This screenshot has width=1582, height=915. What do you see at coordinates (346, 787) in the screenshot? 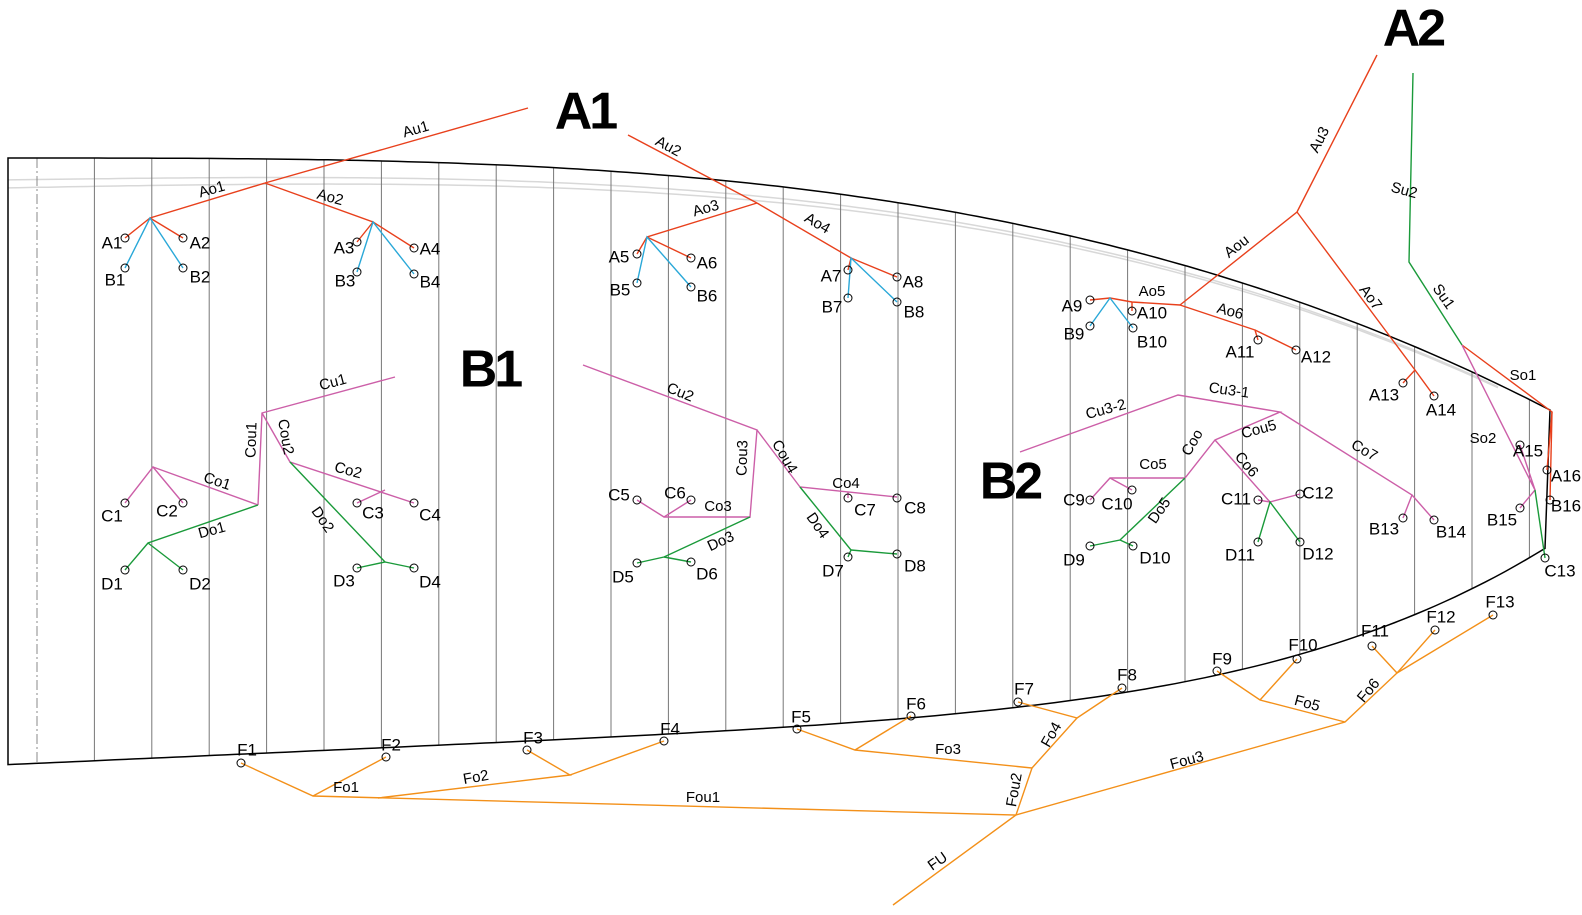
I see `line-label: Fo1` at bounding box center [346, 787].